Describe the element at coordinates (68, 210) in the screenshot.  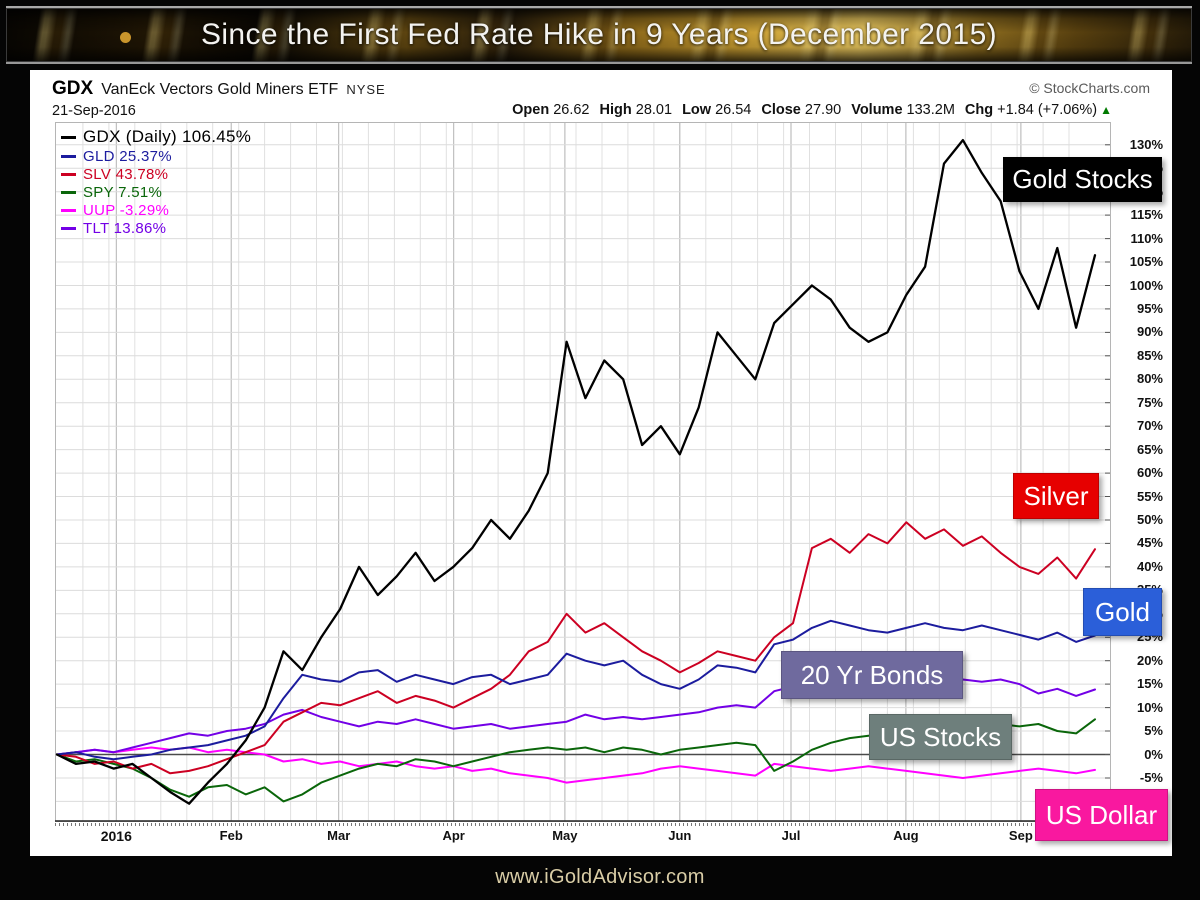
I see `legend-swatch-UUP` at that location.